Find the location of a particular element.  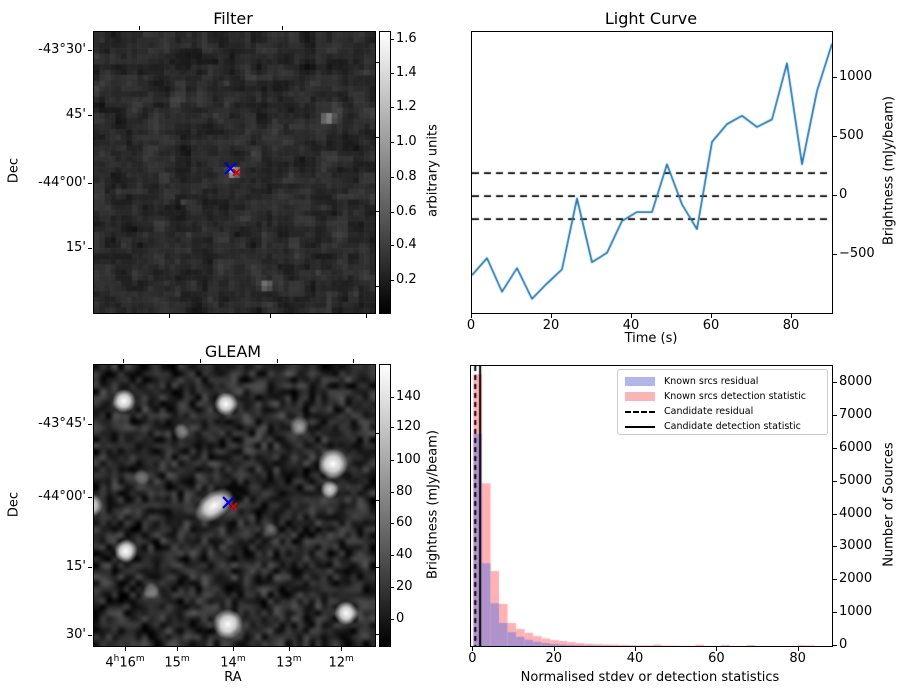

filter-ylabel: Dec is located at coordinates (14, 170).